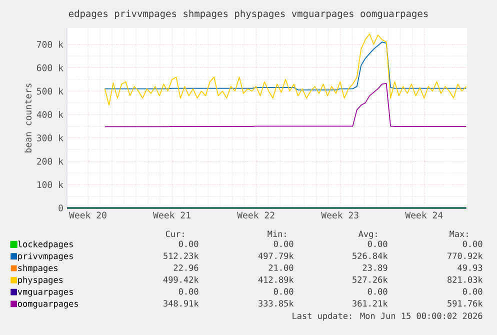  Describe the element at coordinates (424, 215) in the screenshot. I see `x-tick-label: Week 24` at that location.